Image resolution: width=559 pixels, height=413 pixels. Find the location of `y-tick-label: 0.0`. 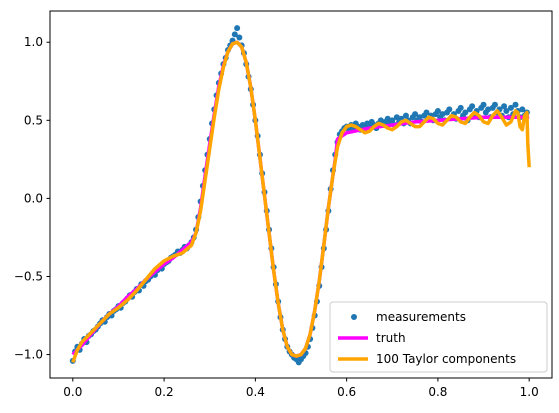

y-tick-label: 0.0 is located at coordinates (33, 198).